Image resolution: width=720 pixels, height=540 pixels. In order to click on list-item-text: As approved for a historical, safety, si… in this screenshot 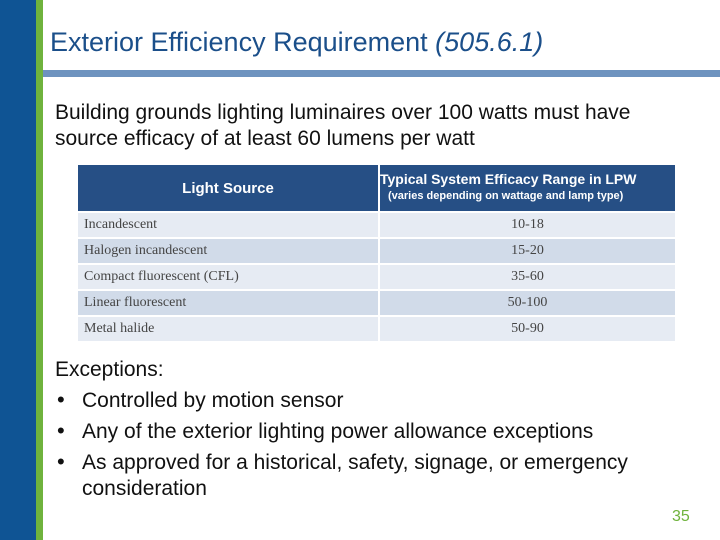, I will do `click(355, 475)`.